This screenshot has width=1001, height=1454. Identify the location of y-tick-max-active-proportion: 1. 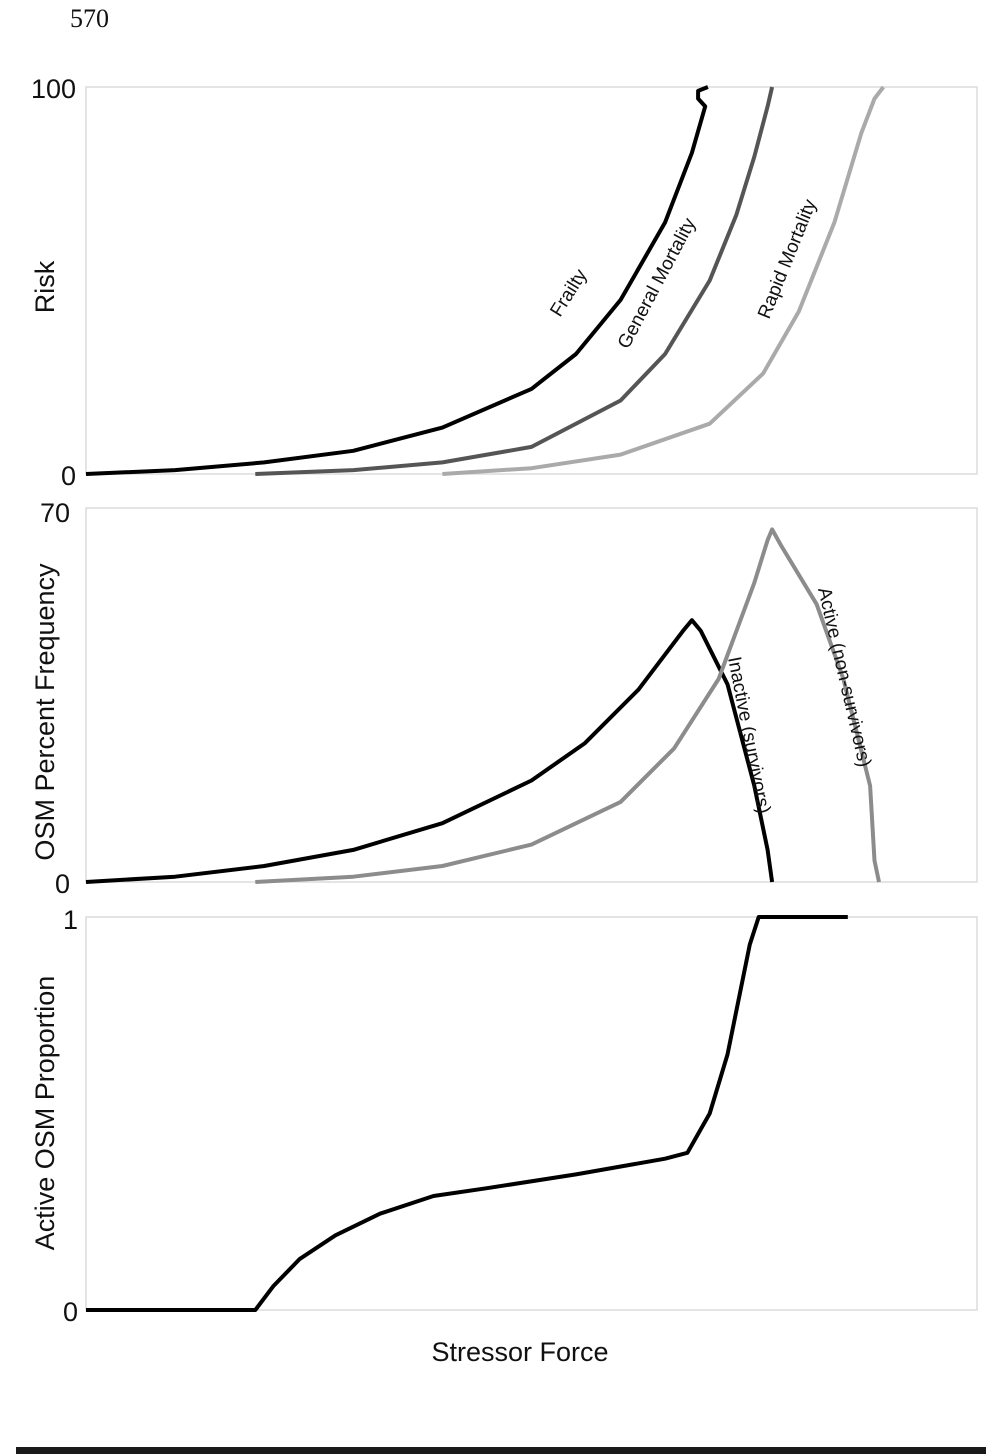
(70, 920).